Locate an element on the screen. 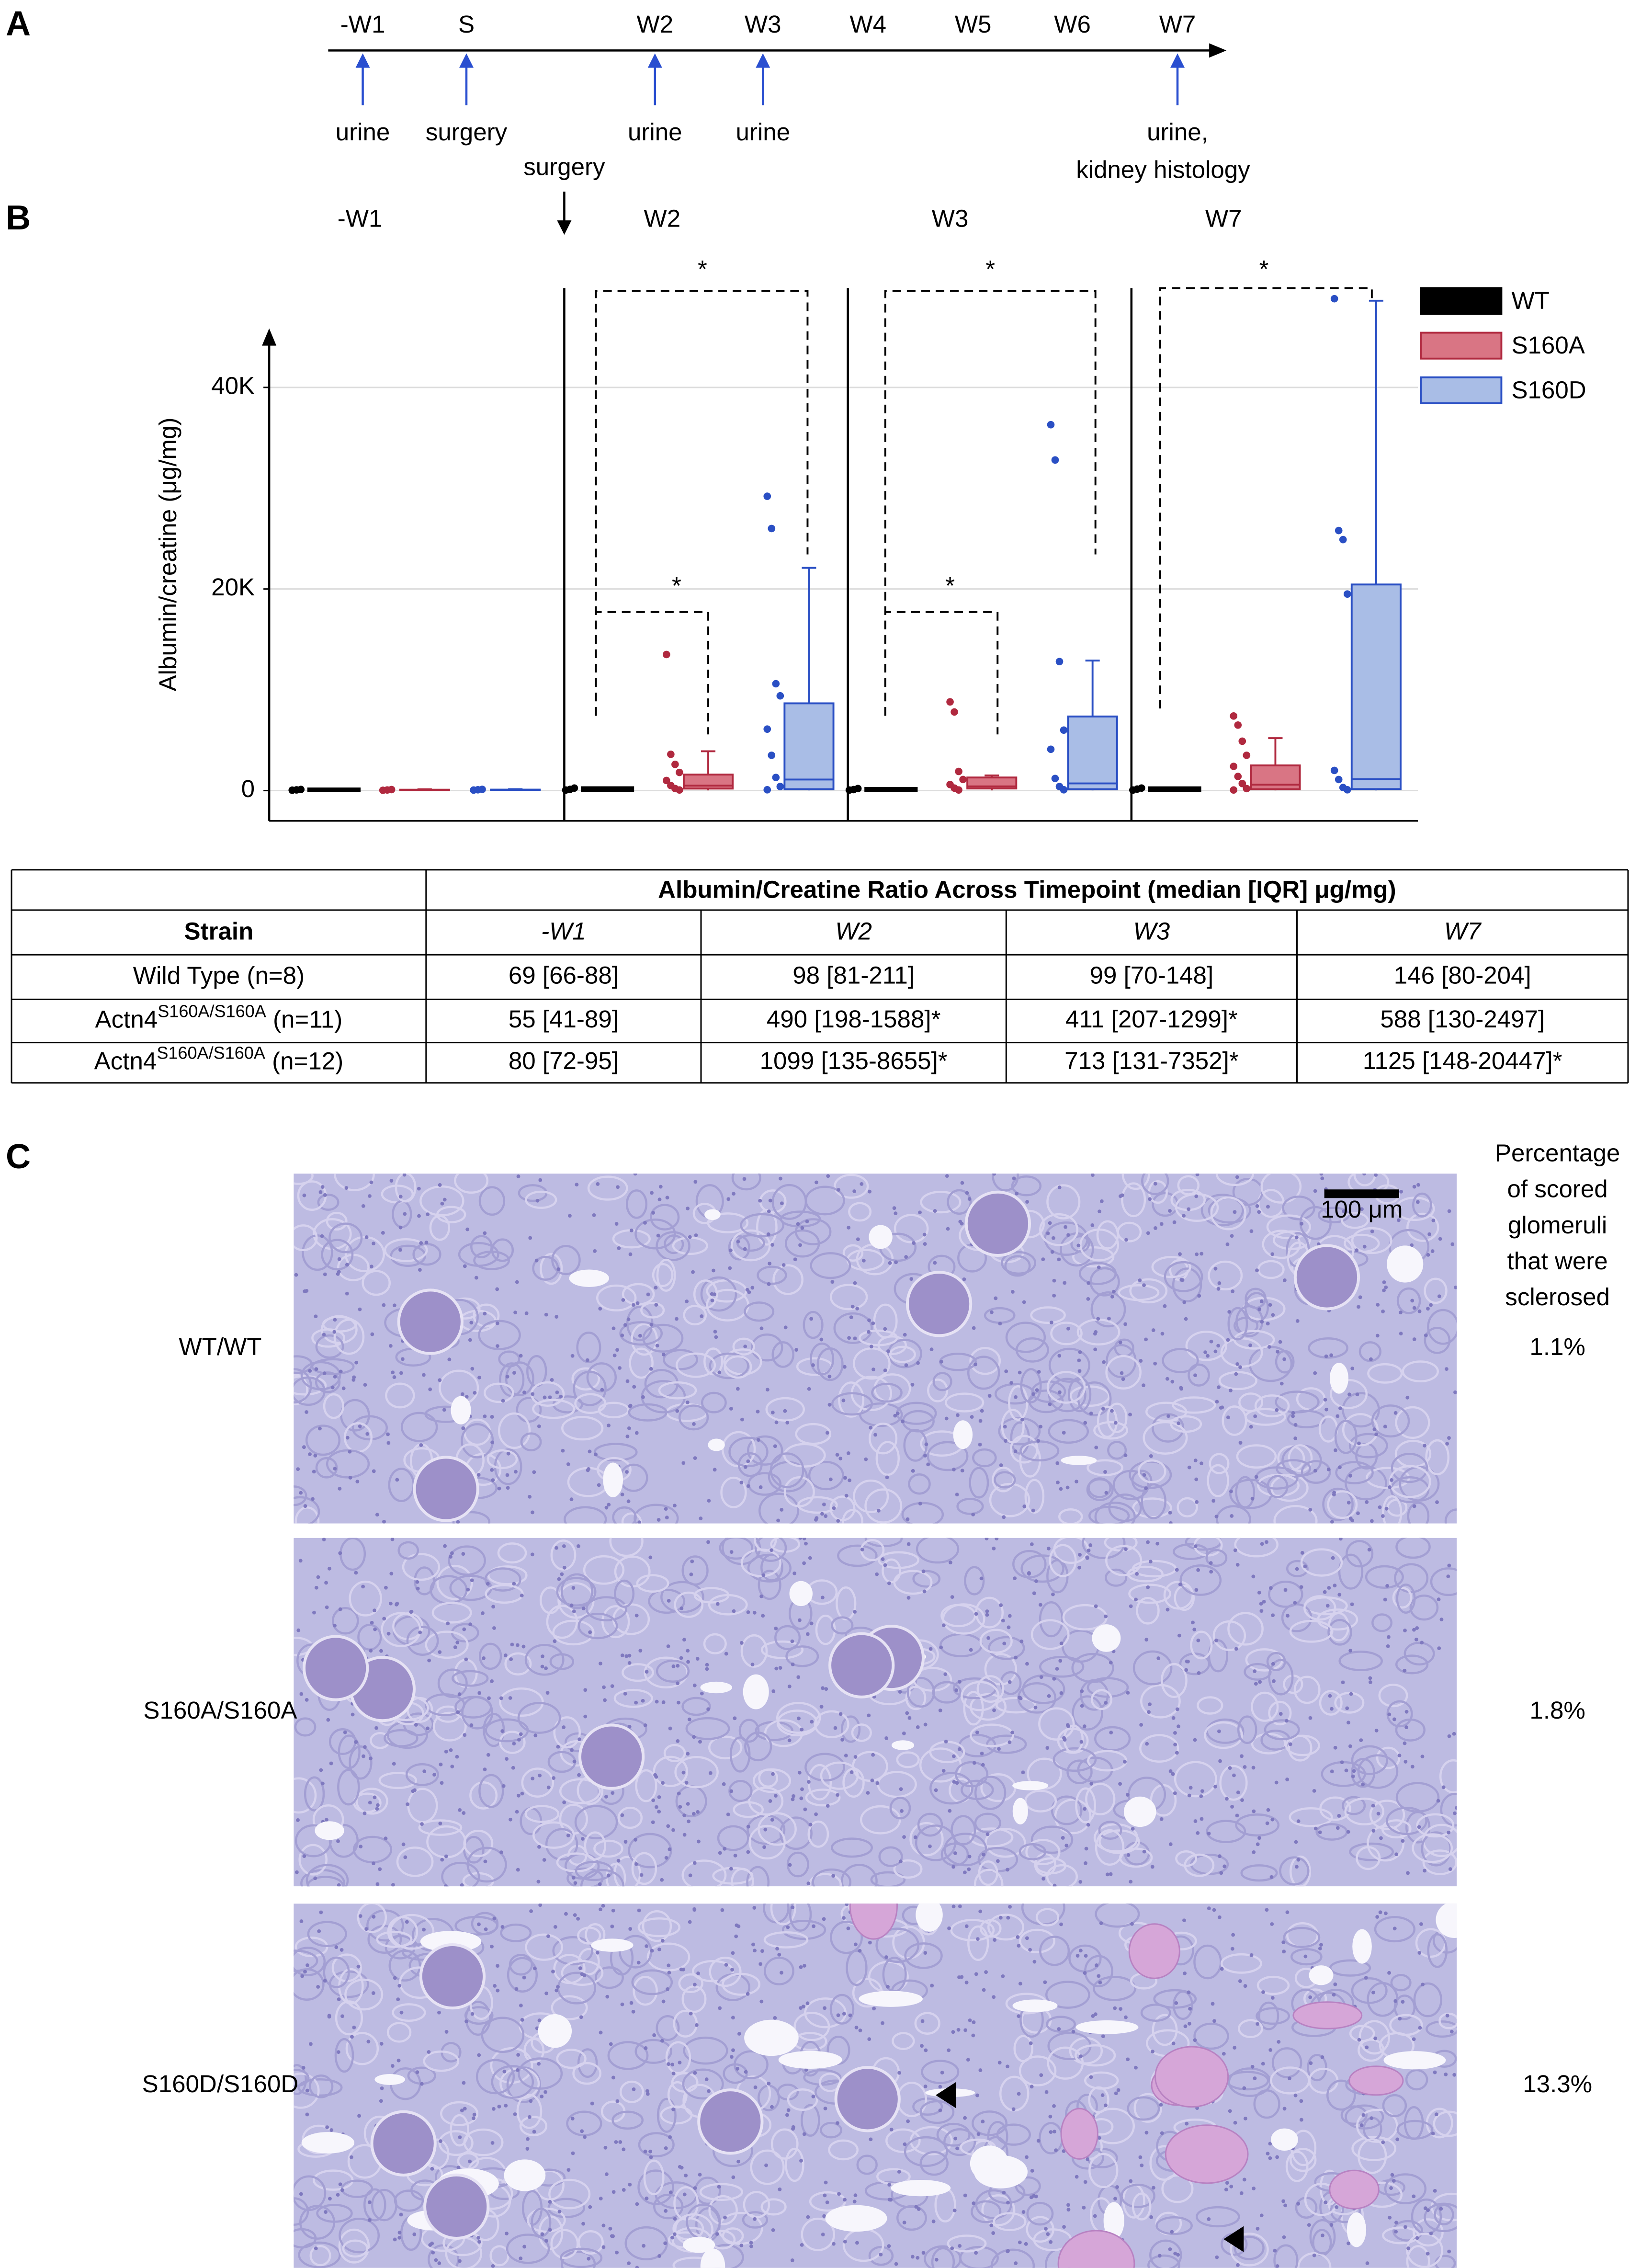 The height and width of the screenshot is (2268, 1641). glomerulus is located at coordinates (452, 1976).